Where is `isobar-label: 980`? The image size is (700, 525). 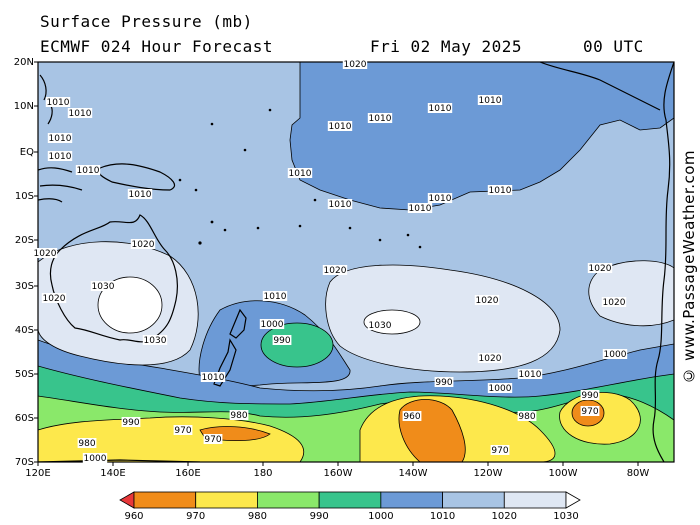
isobar-label: 980 is located at coordinates (86, 444).